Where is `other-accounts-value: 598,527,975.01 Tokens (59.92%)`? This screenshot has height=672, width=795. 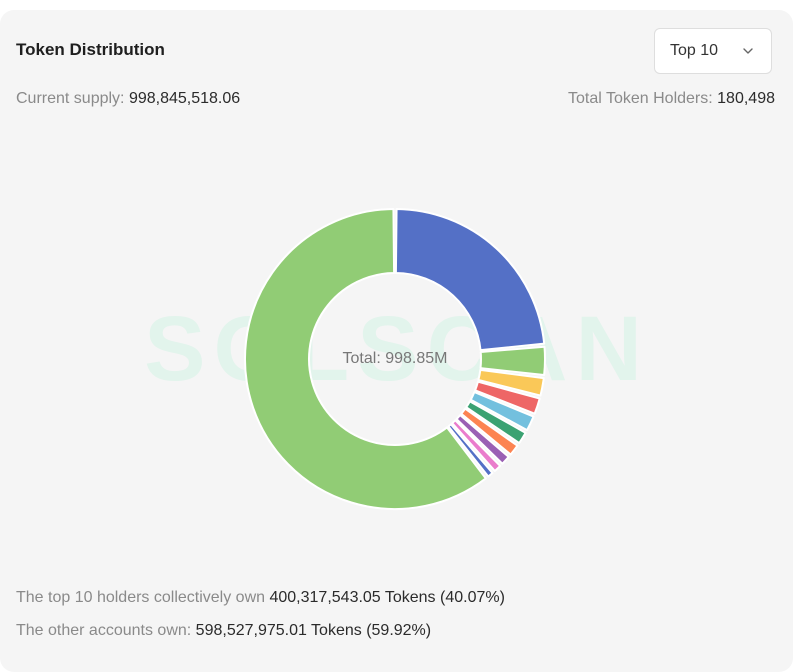
other-accounts-value: 598,527,975.01 Tokens (59.92%) is located at coordinates (313, 630).